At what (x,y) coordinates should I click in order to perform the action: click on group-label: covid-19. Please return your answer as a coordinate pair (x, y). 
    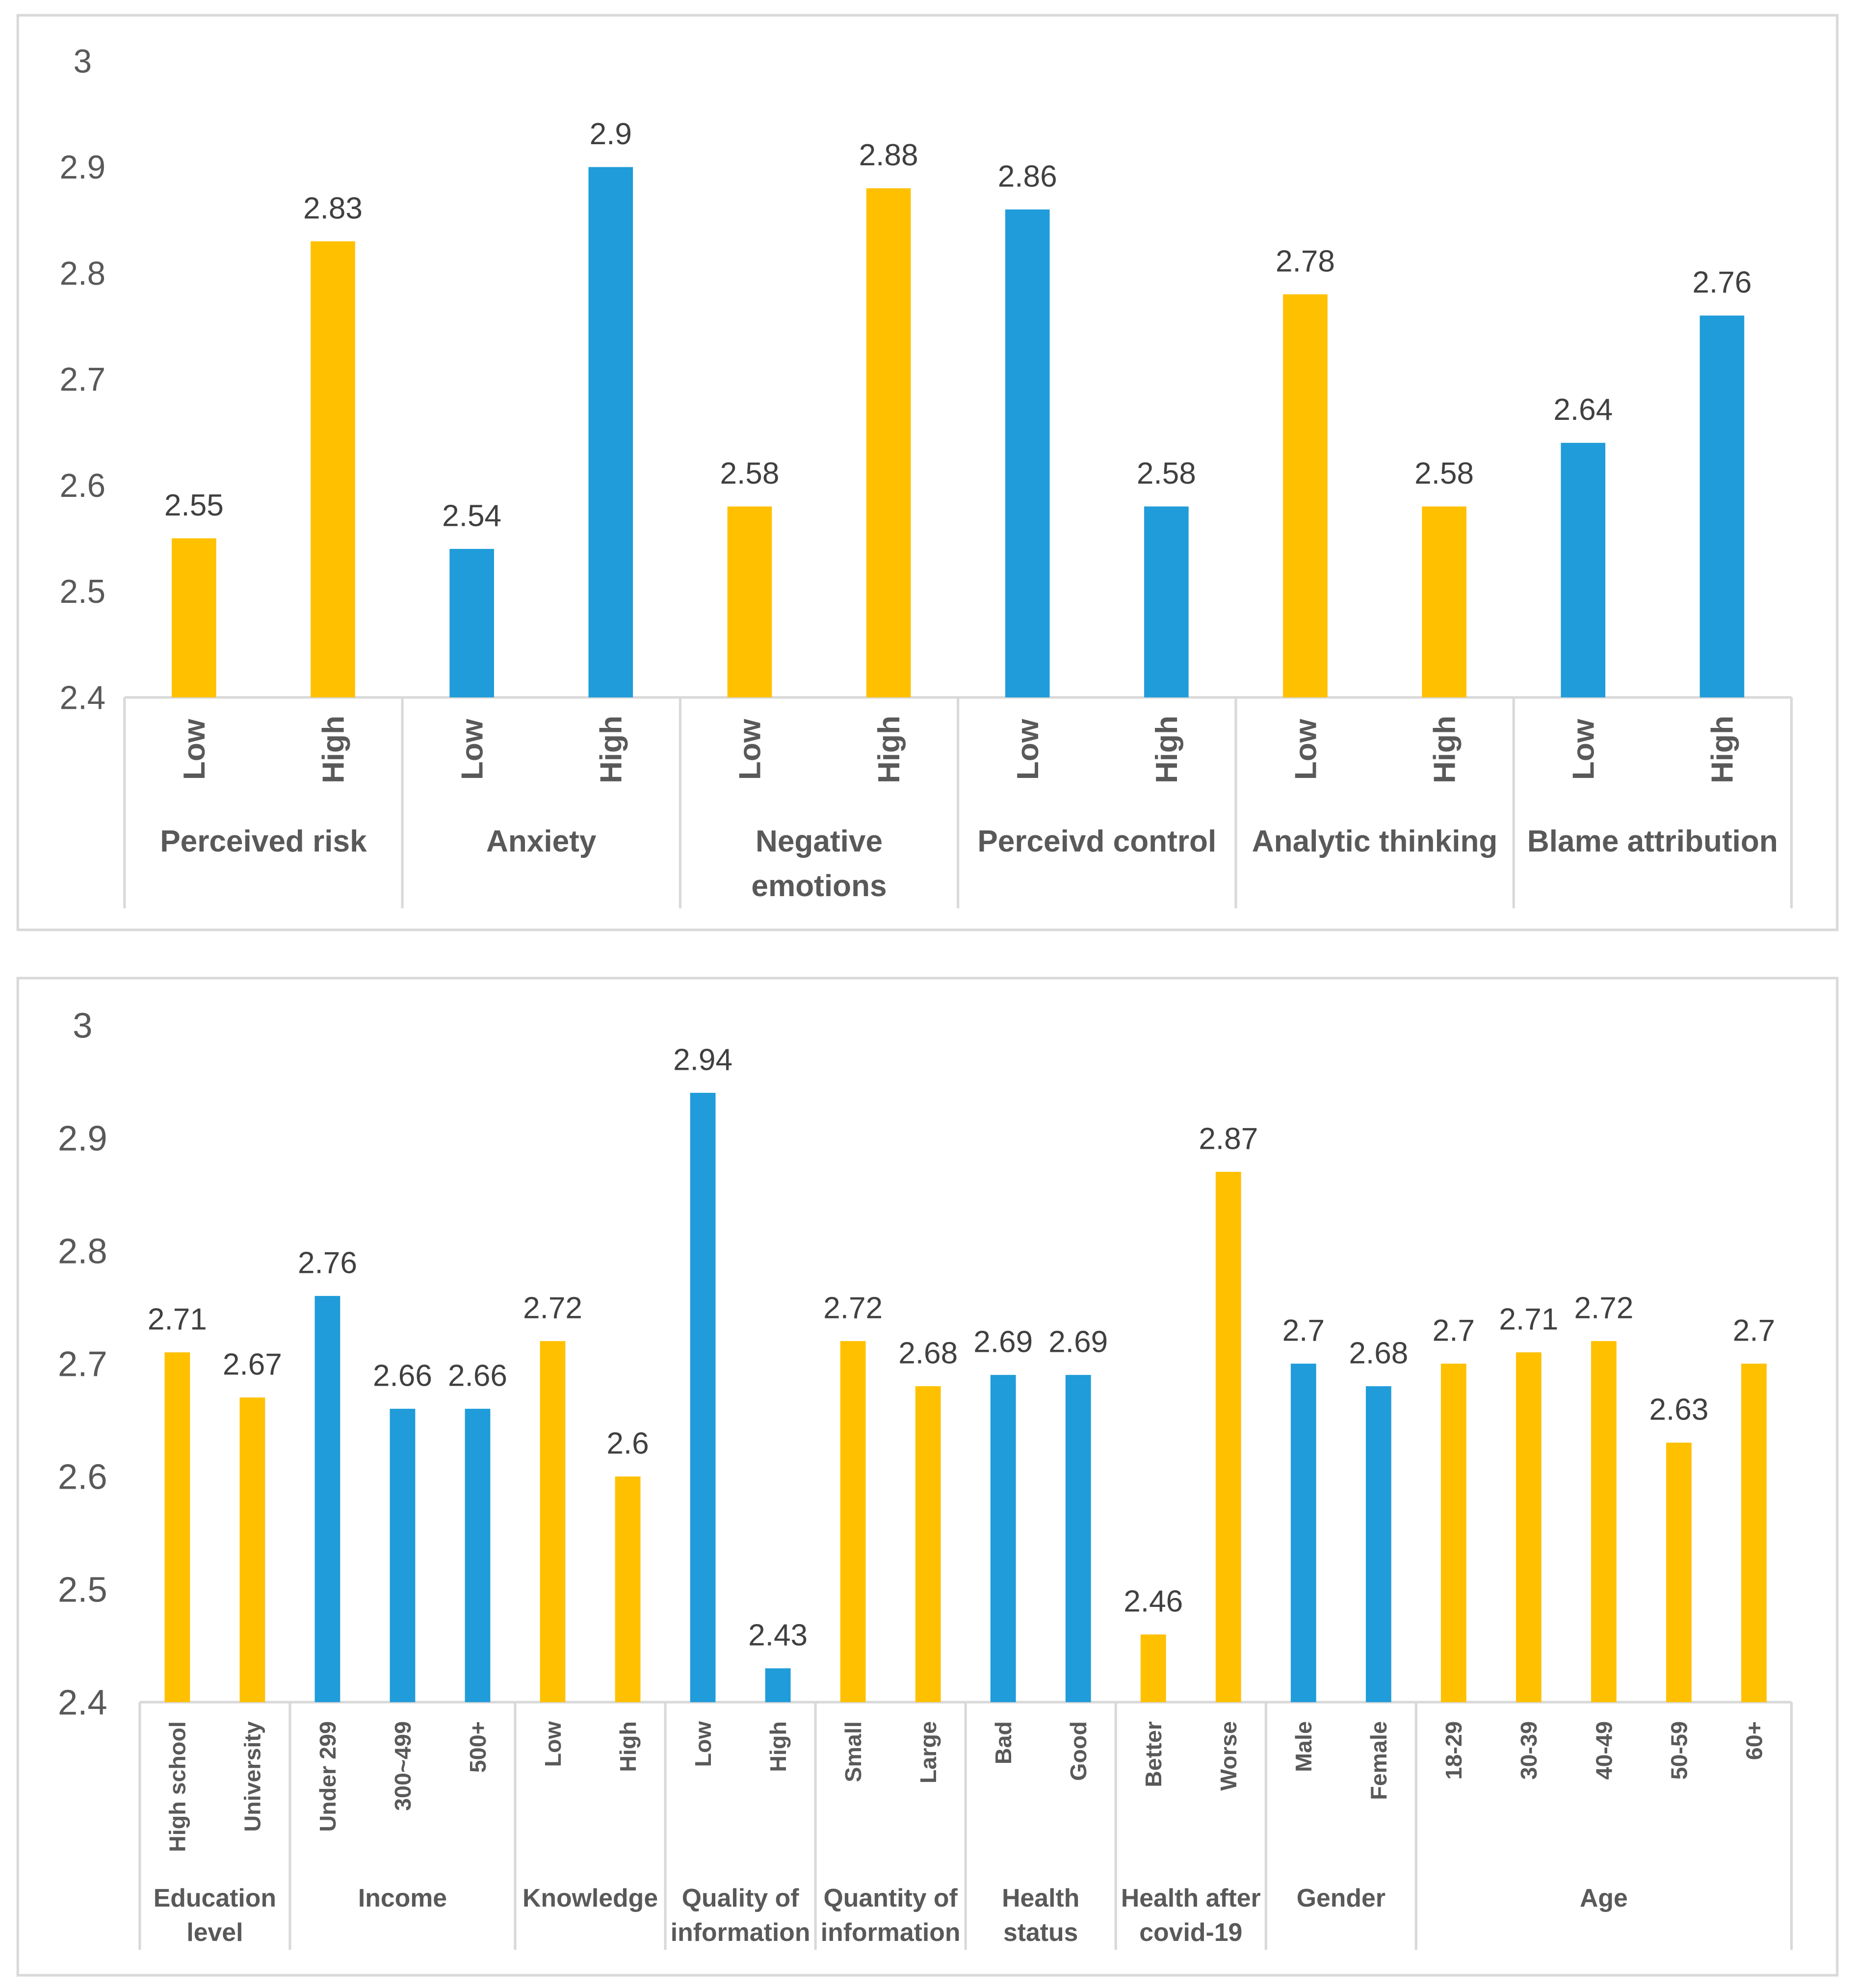
    Looking at the image, I should click on (1190, 1932).